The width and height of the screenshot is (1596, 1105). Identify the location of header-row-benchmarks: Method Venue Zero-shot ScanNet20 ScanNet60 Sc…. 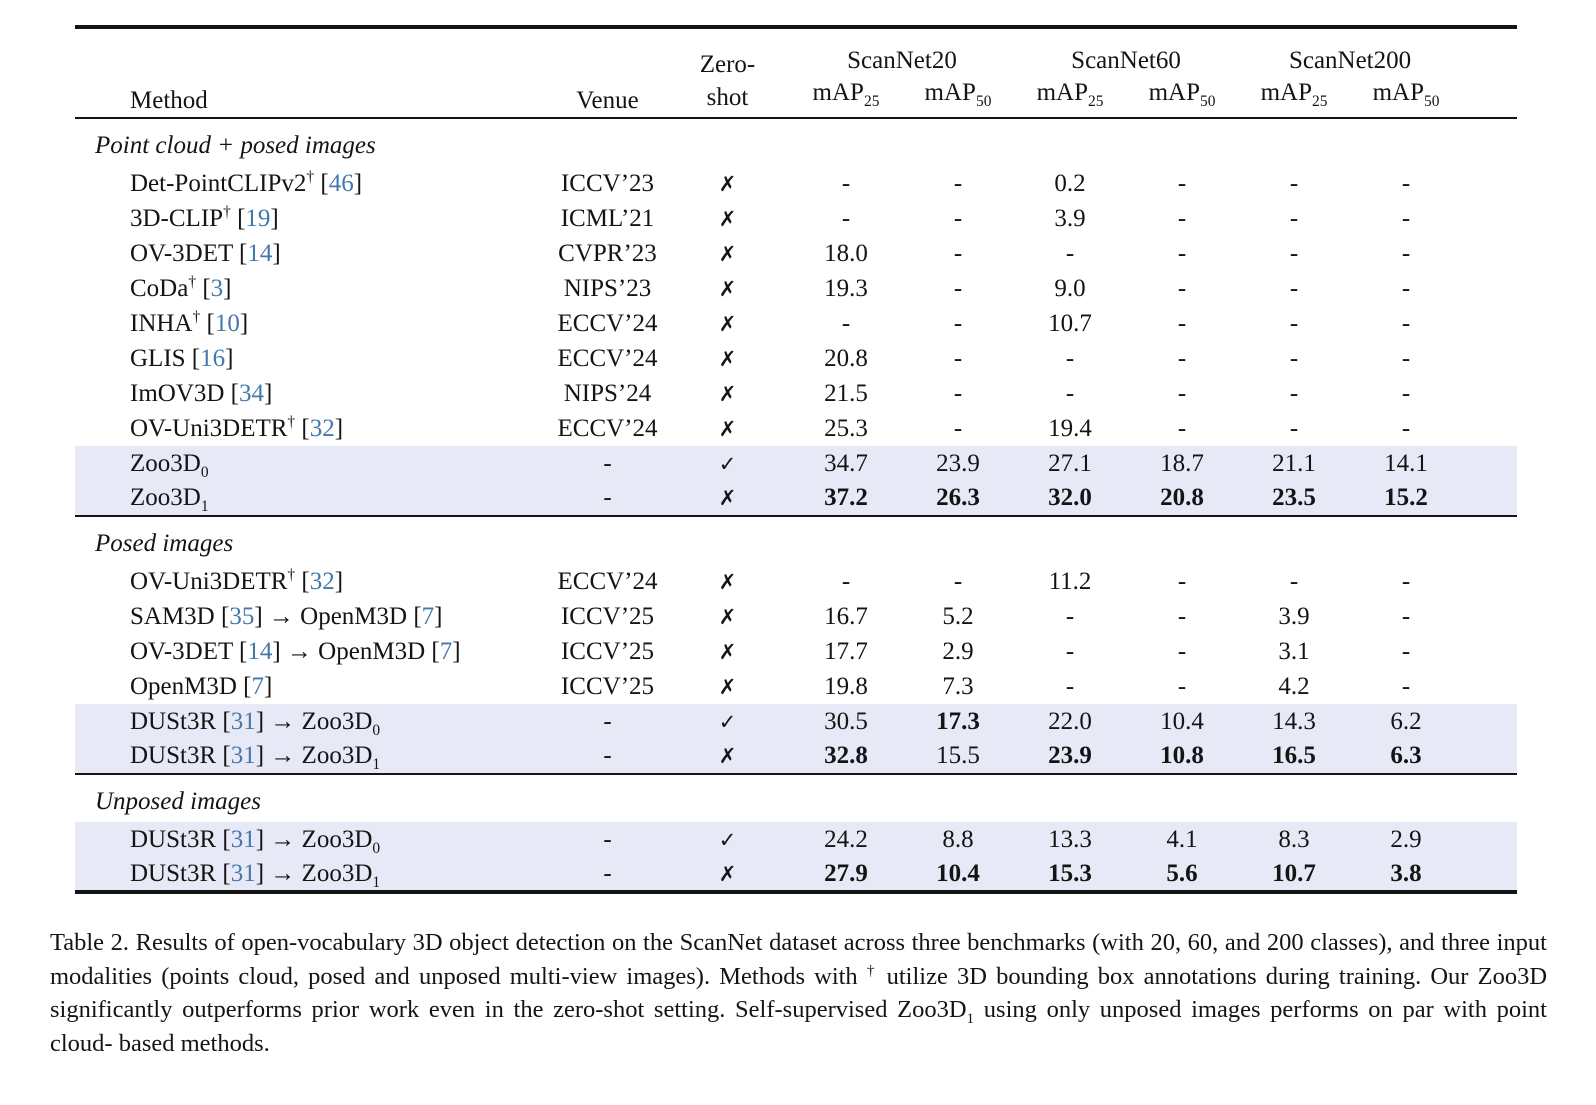
(796, 70).